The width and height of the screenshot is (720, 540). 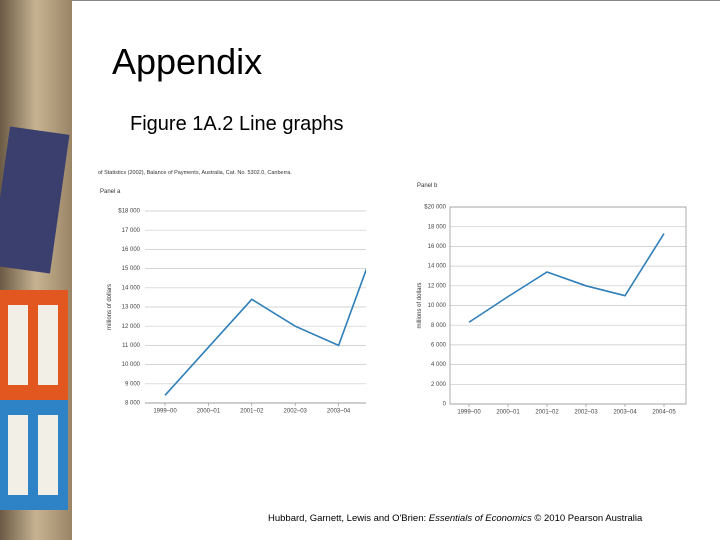 I want to click on y-tick-label: 0, so click(x=445, y=405).